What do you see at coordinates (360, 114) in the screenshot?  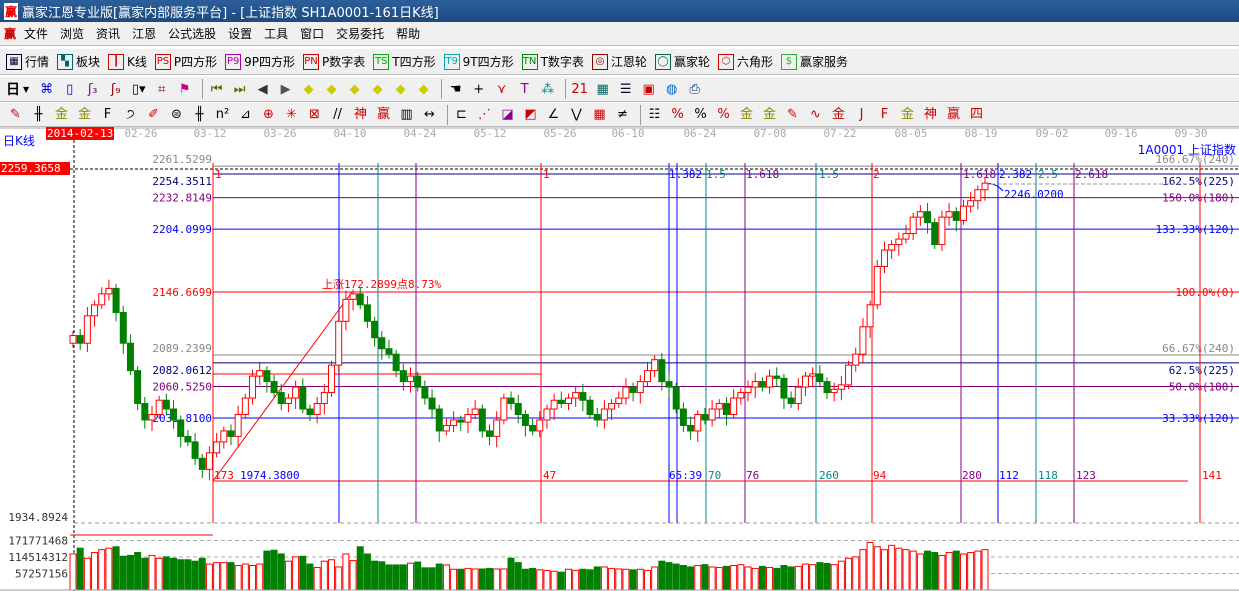 I see `shen-icon: 神` at bounding box center [360, 114].